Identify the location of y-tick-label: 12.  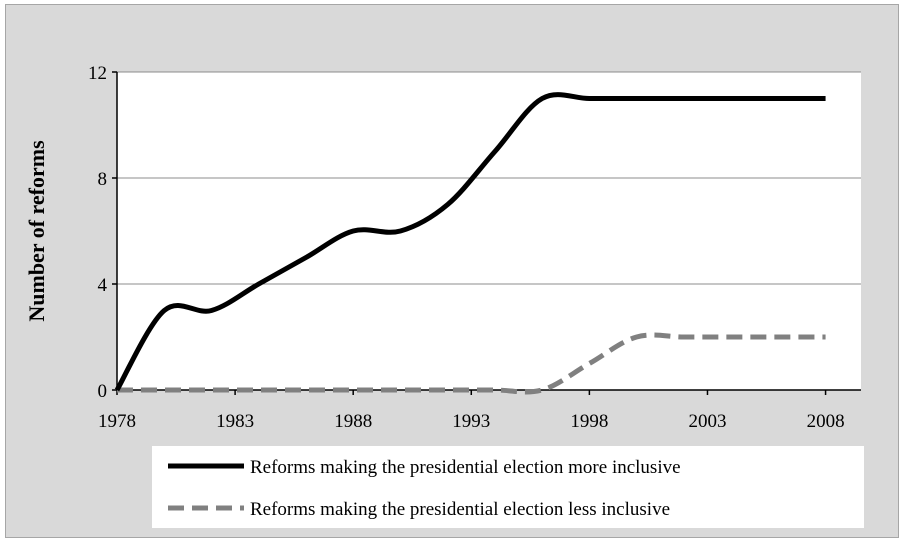
(97, 73).